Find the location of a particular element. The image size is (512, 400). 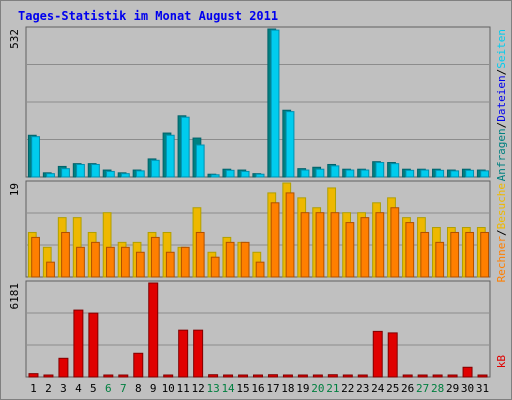

requests-legend-item-2: Dateien is located at coordinates (501, 98).